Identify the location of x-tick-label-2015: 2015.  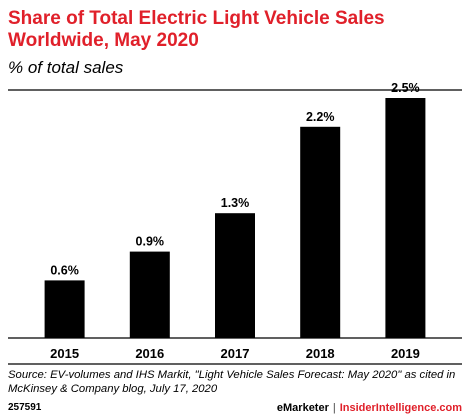
(64, 353).